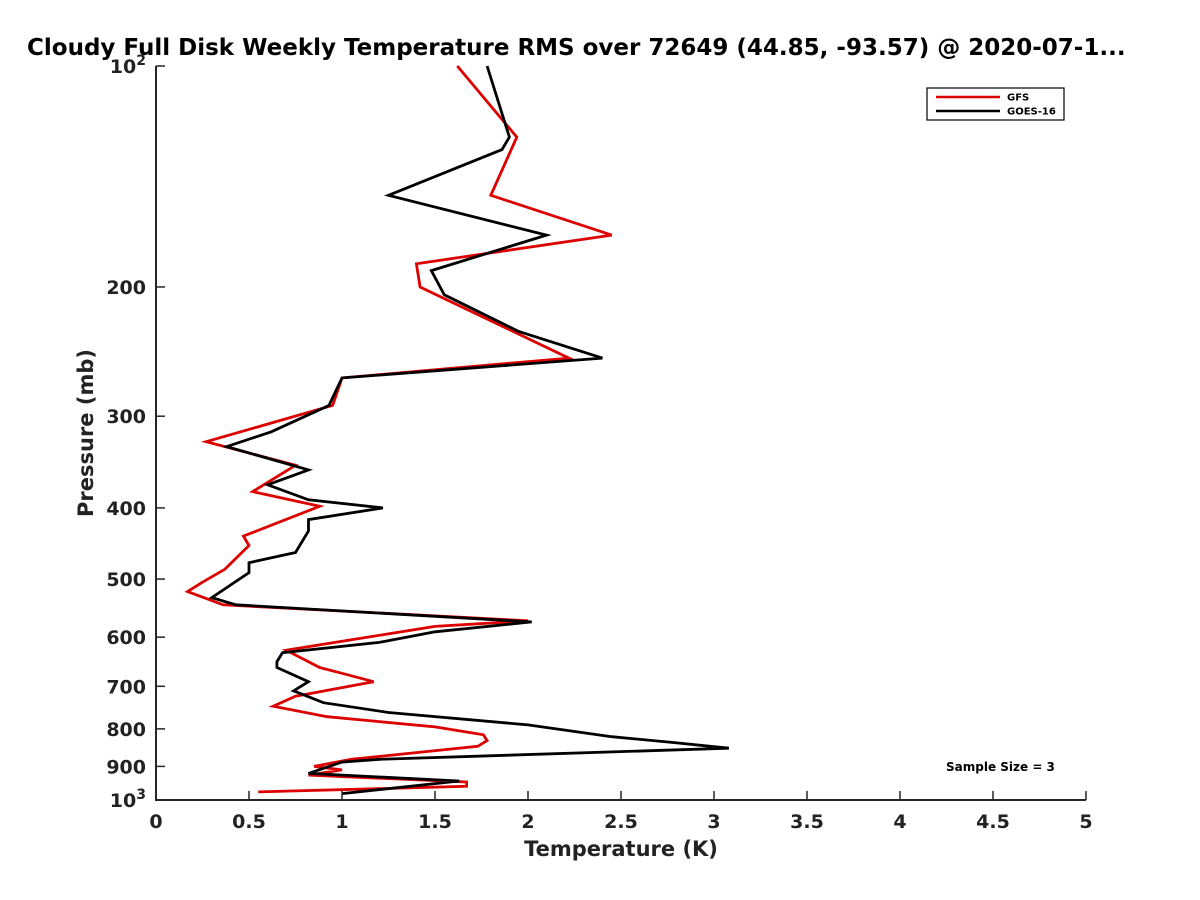  What do you see at coordinates (126, 580) in the screenshot?
I see `y-tick-label: 500` at bounding box center [126, 580].